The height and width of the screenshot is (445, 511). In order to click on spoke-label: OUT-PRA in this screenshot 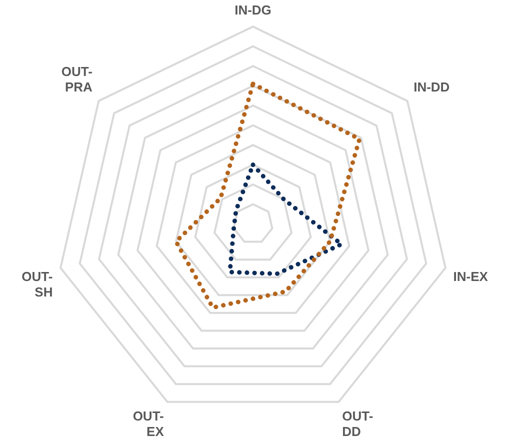, I will do `click(77, 79)`.